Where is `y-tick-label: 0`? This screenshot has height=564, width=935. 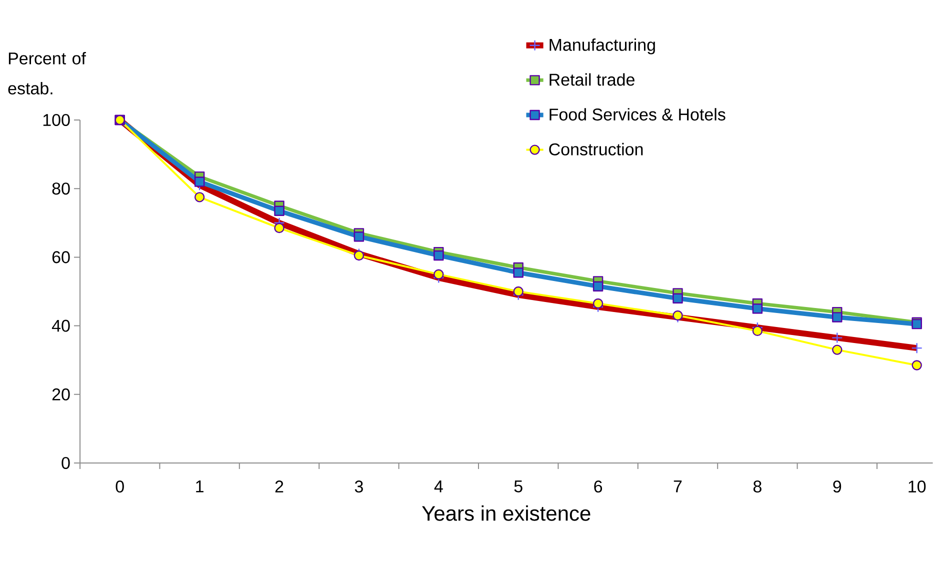 y-tick-label: 0 is located at coordinates (66, 463).